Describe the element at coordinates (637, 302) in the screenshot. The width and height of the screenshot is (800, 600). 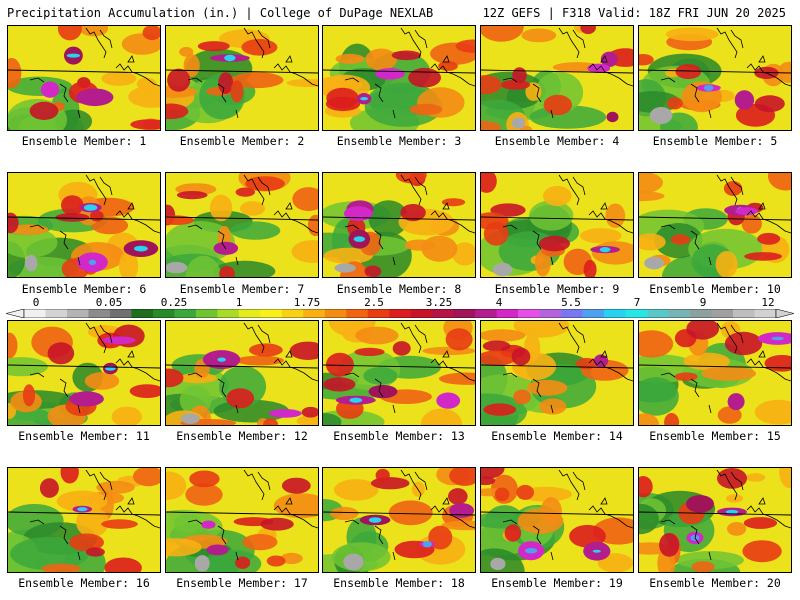
I see `colorbar-tick-label: 7` at that location.